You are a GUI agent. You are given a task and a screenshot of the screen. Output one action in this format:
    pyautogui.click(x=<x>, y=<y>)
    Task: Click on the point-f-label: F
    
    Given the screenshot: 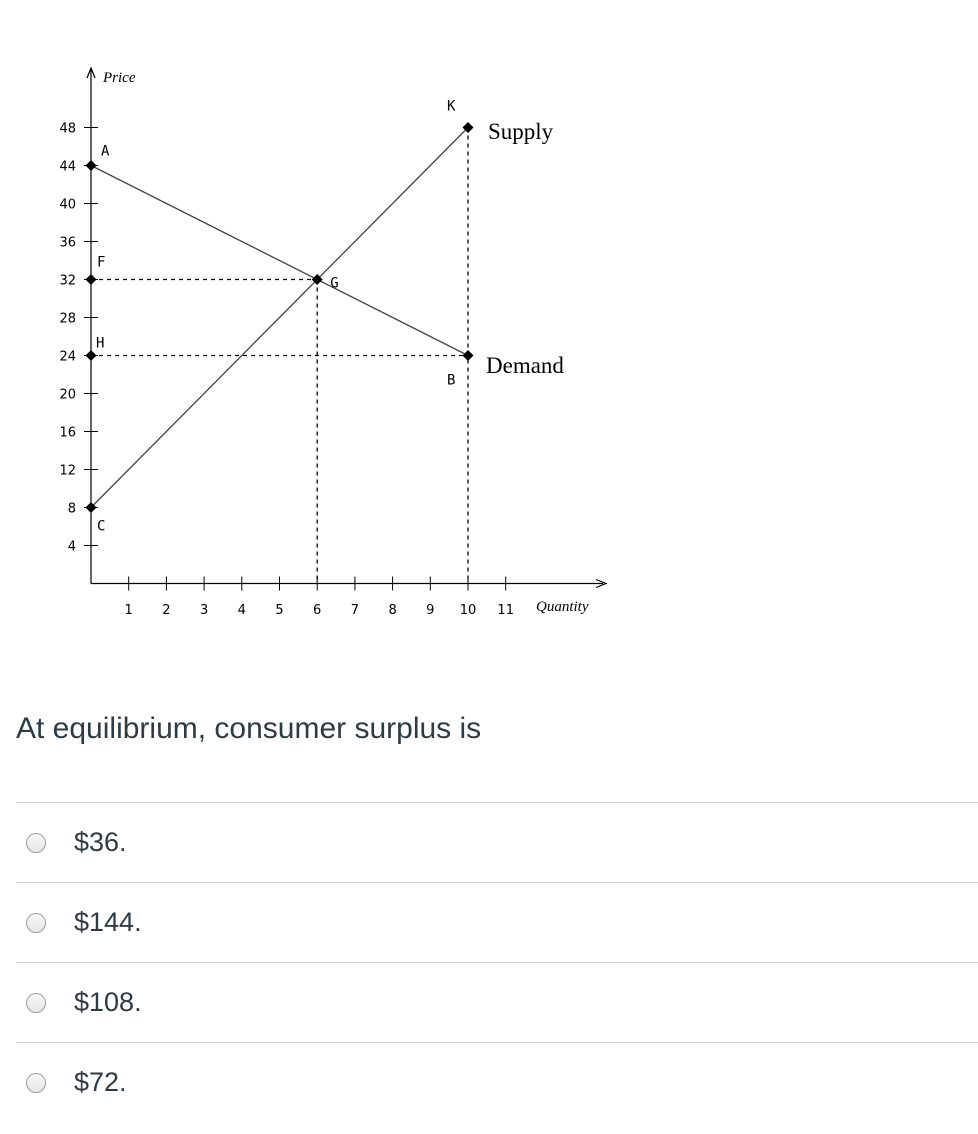 What is the action you would take?
    pyautogui.click(x=101, y=263)
    